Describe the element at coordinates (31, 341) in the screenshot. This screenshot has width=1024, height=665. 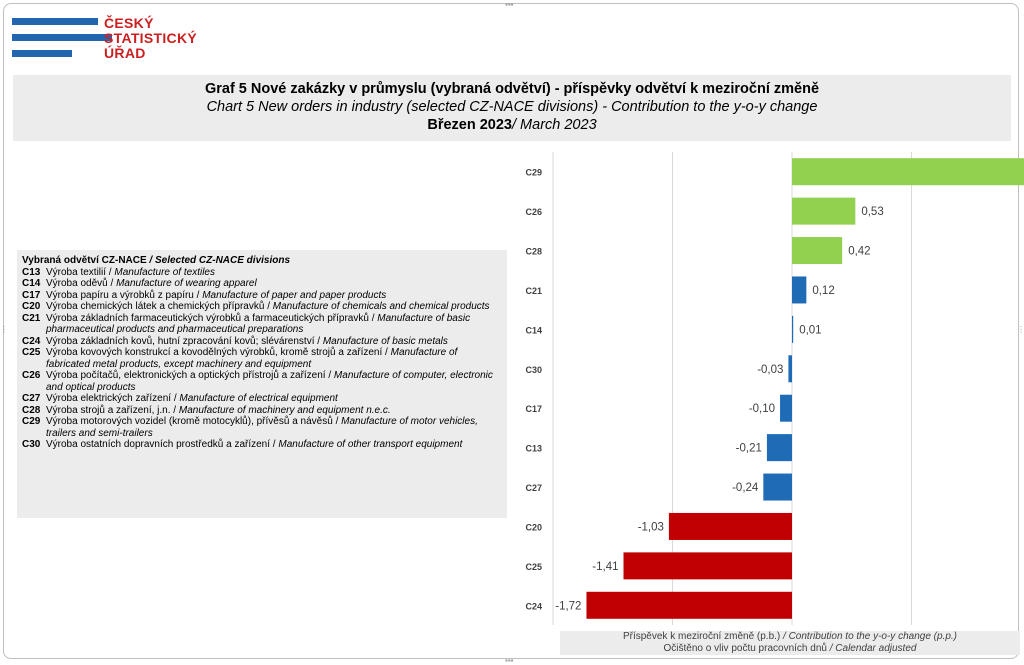
I see `legend-code: C24` at that location.